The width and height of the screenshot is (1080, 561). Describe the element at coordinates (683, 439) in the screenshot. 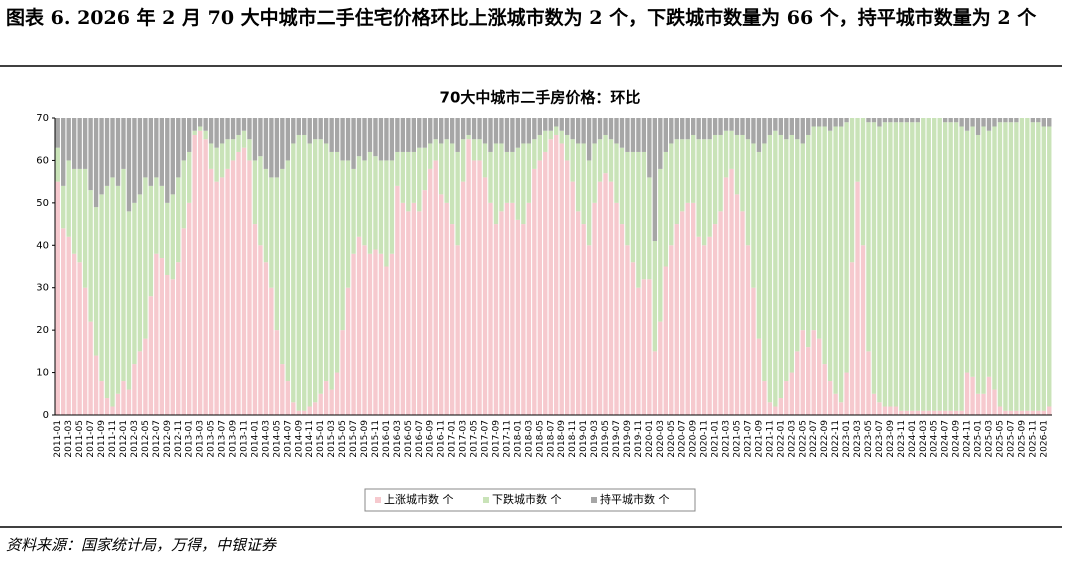

I see `x-tick-label: 2020-07` at that location.